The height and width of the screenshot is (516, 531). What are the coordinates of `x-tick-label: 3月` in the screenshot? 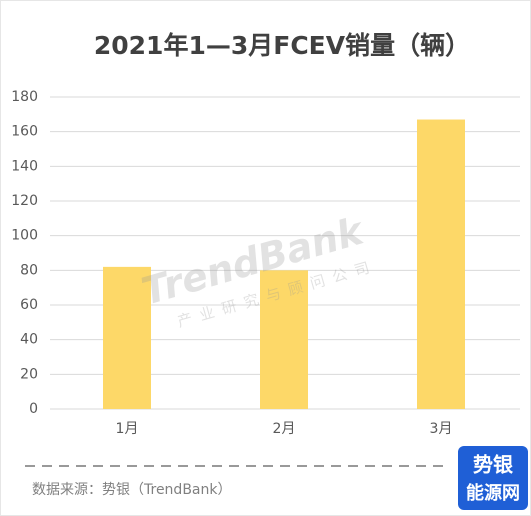 It's located at (441, 429).